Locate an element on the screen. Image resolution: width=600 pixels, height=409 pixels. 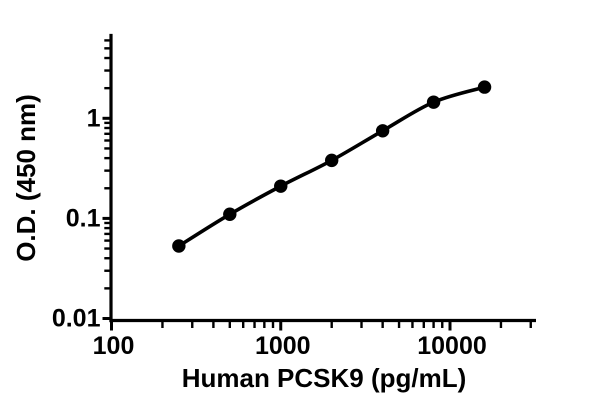
x-tick-label: 10000 is located at coordinates (452, 346).